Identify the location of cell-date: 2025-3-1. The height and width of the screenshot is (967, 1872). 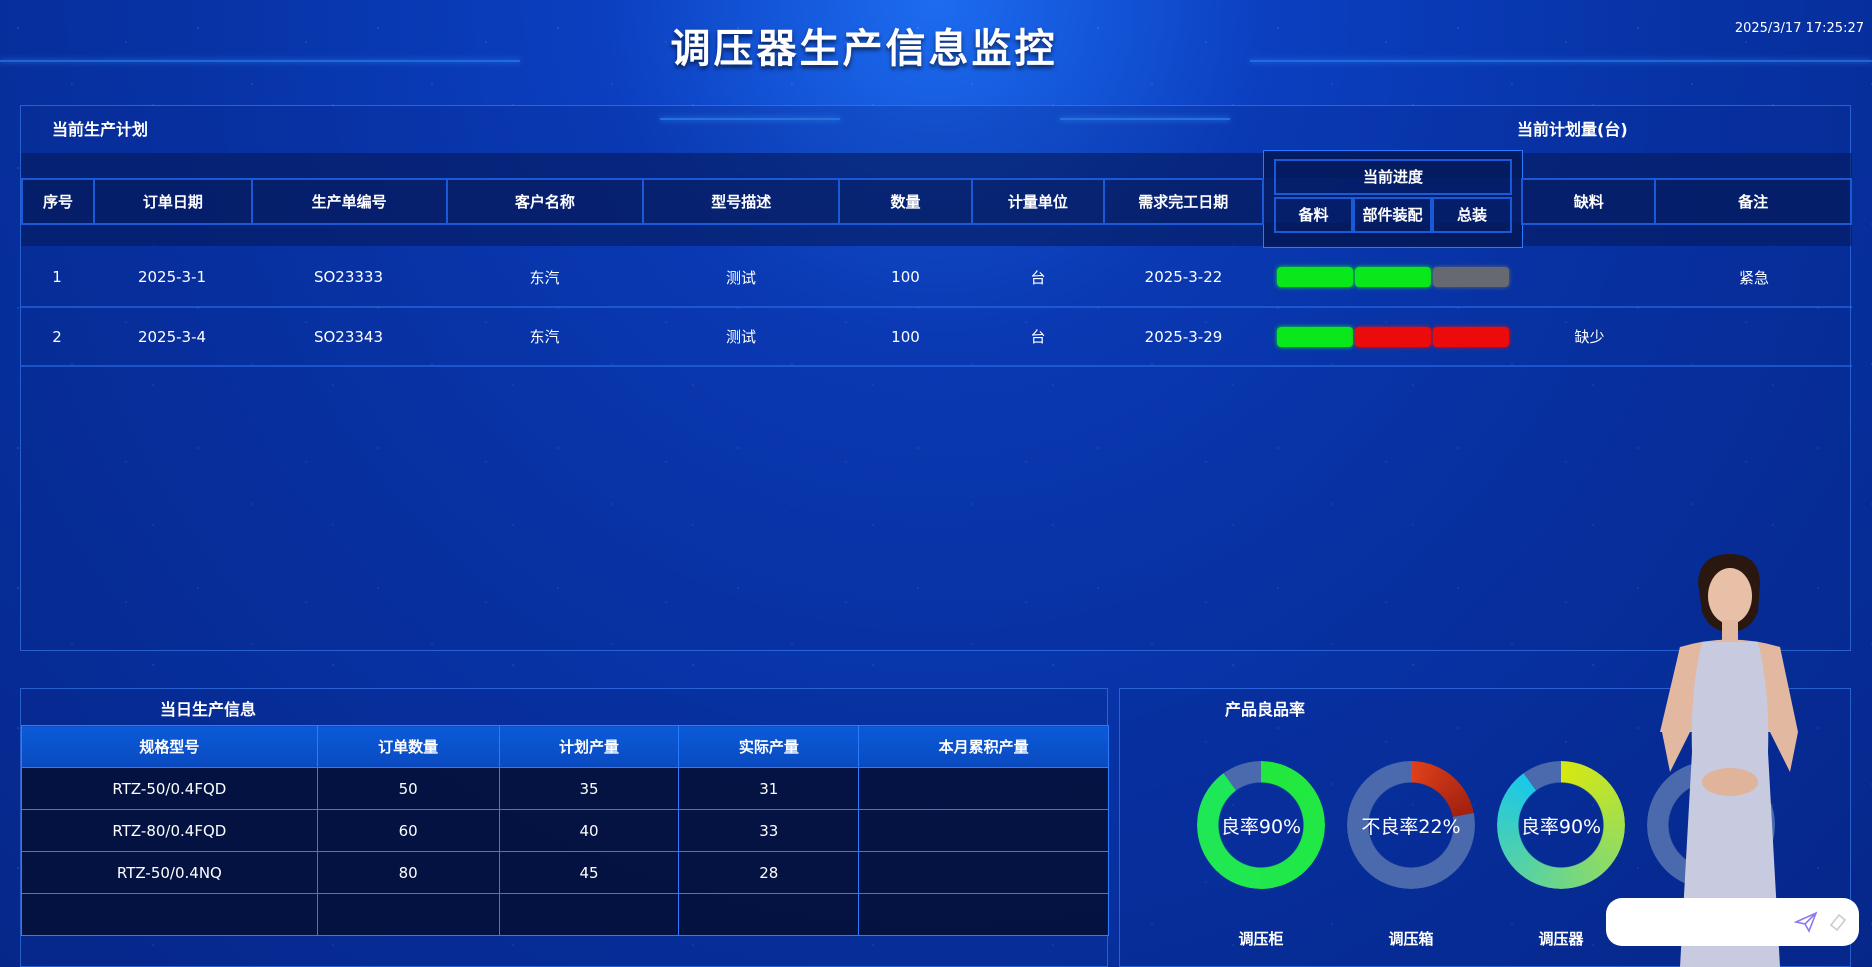
(172, 278).